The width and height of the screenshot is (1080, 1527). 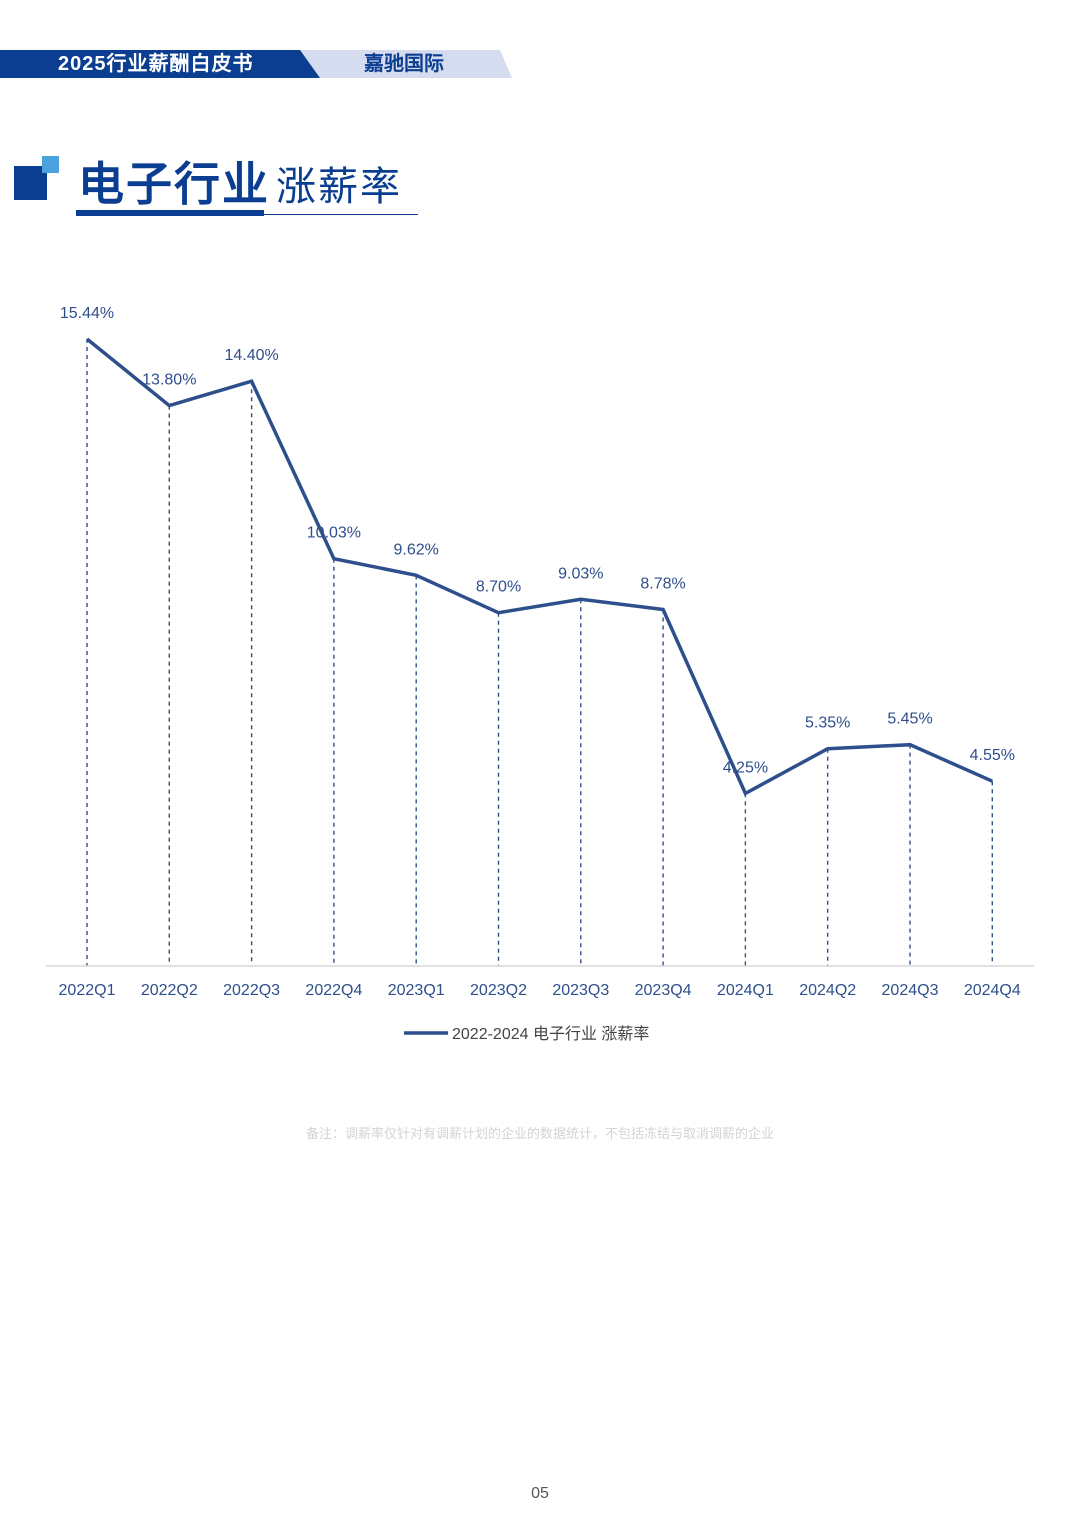 I want to click on data-label-2023Q4: 8.78%, so click(x=662, y=583).